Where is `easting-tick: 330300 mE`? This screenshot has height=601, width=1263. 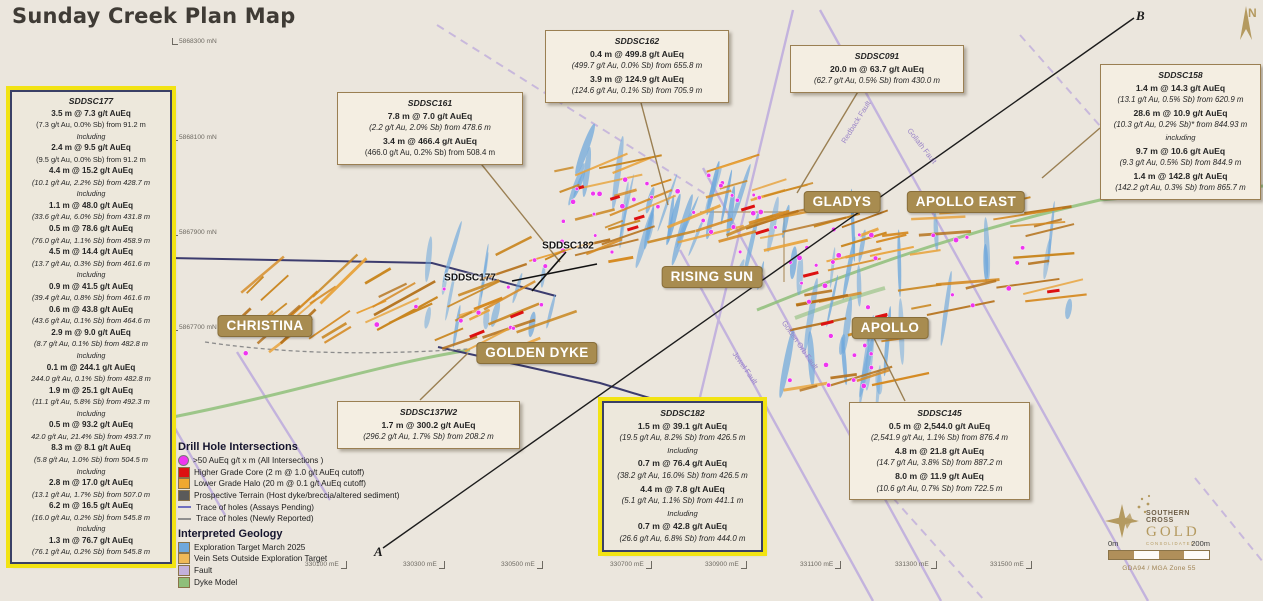
easting-tick: 330300 mE is located at coordinates (424, 565).